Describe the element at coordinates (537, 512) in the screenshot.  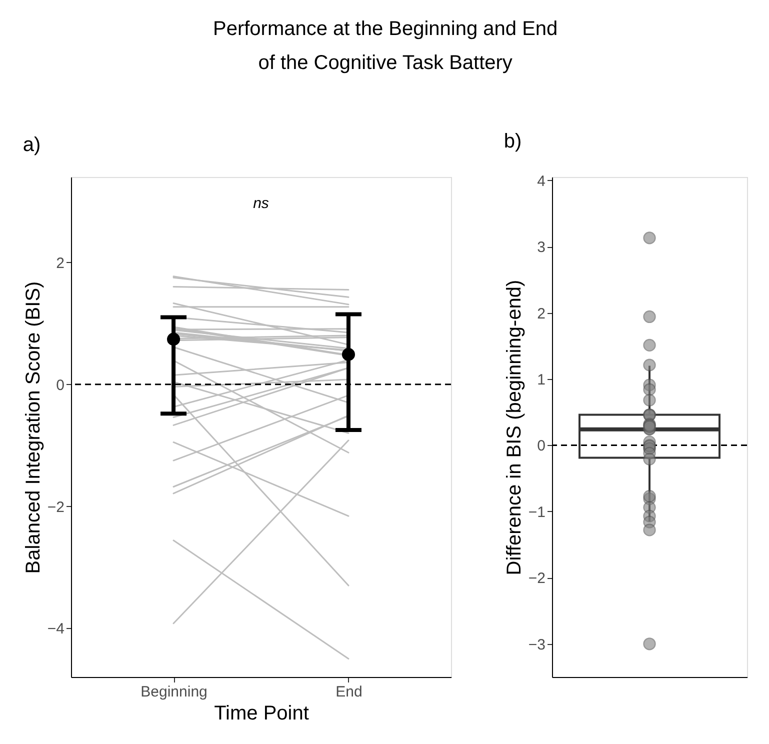
I see `y-tick-label: −1` at that location.